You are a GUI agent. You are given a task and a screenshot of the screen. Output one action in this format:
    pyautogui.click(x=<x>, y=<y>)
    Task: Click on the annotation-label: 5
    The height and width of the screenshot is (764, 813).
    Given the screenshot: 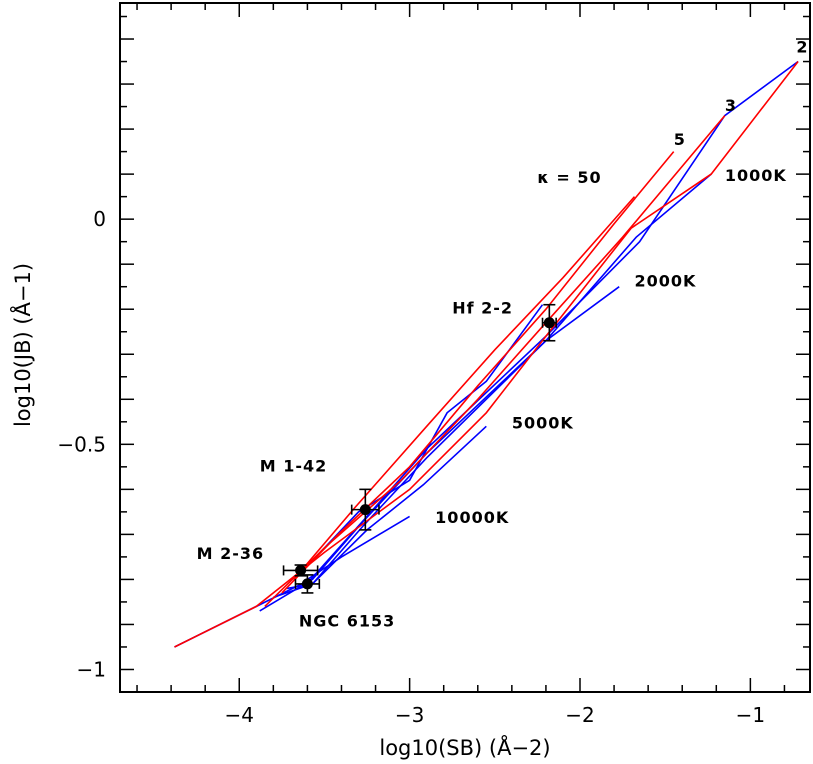 What is the action you would take?
    pyautogui.click(x=680, y=139)
    